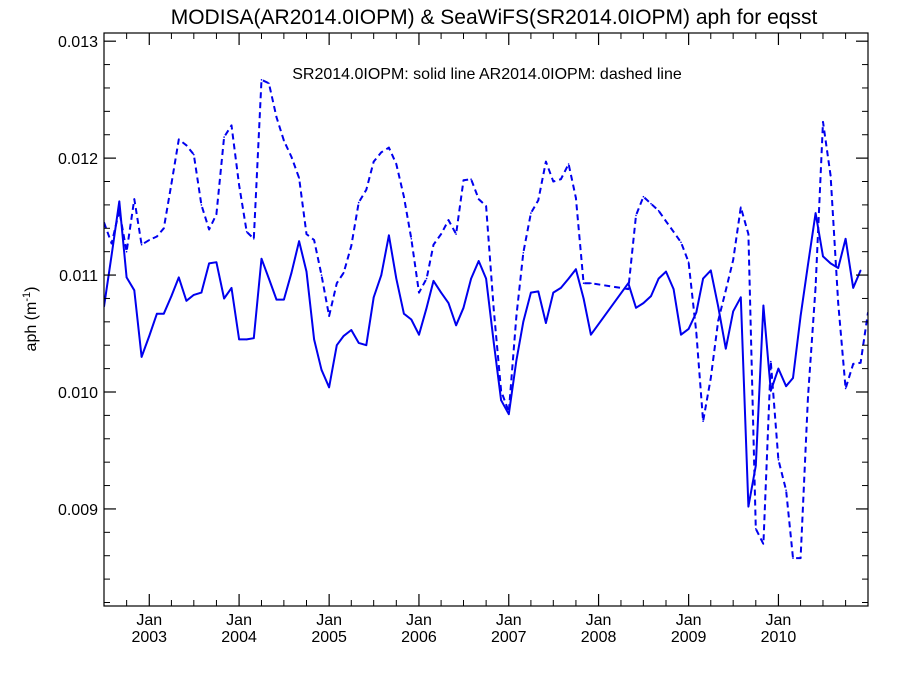 Image resolution: width=900 pixels, height=675 pixels. What do you see at coordinates (689, 637) in the screenshot?
I see `x-tick-label-year: 2009` at bounding box center [689, 637].